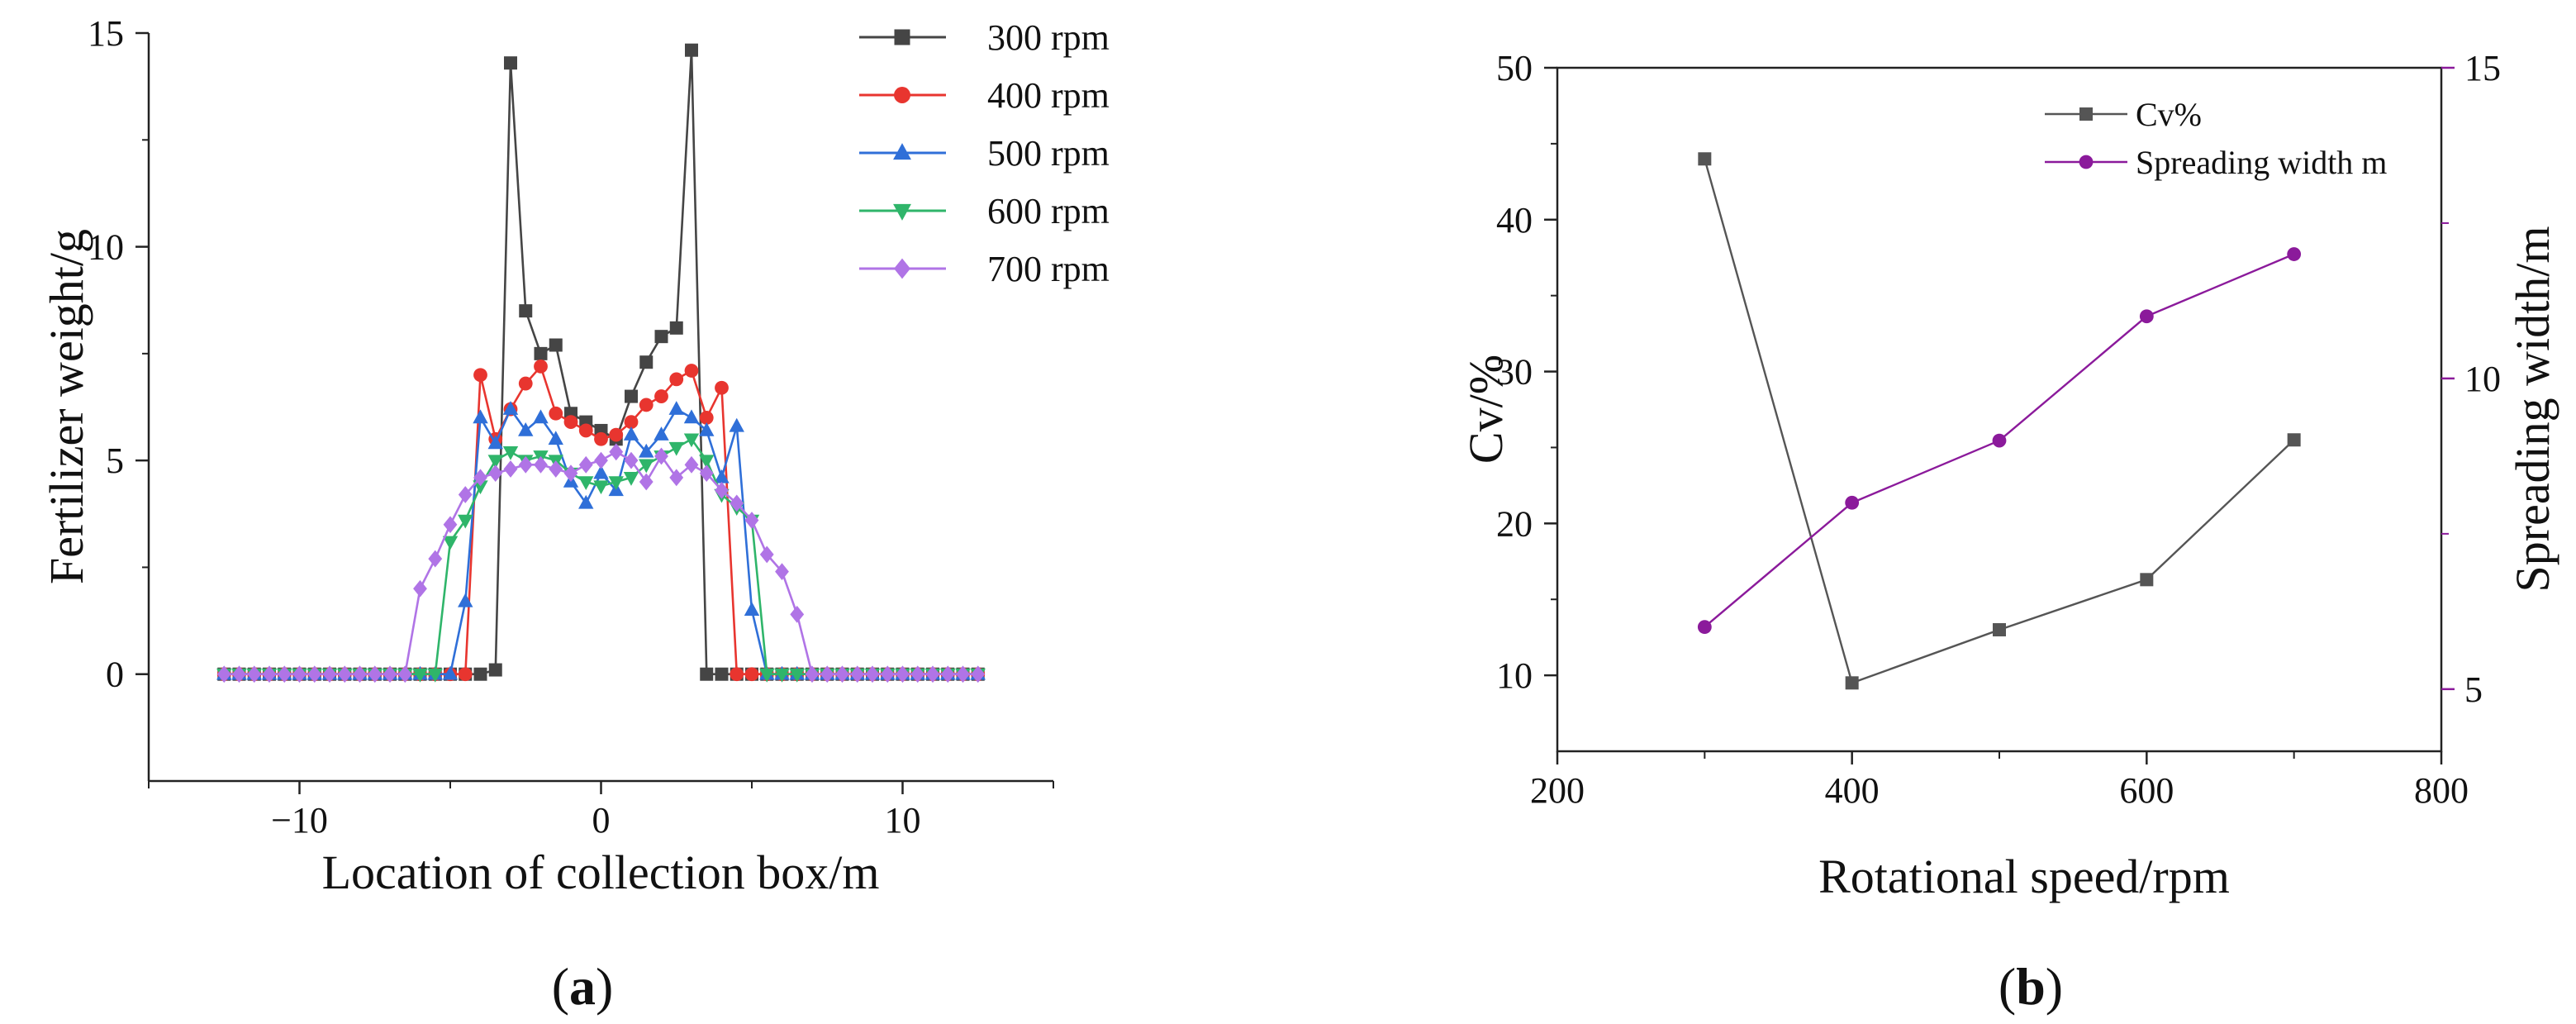 Image resolution: width=2576 pixels, height=1024 pixels. I want to click on a-x-tick-label: −10, so click(299, 820).